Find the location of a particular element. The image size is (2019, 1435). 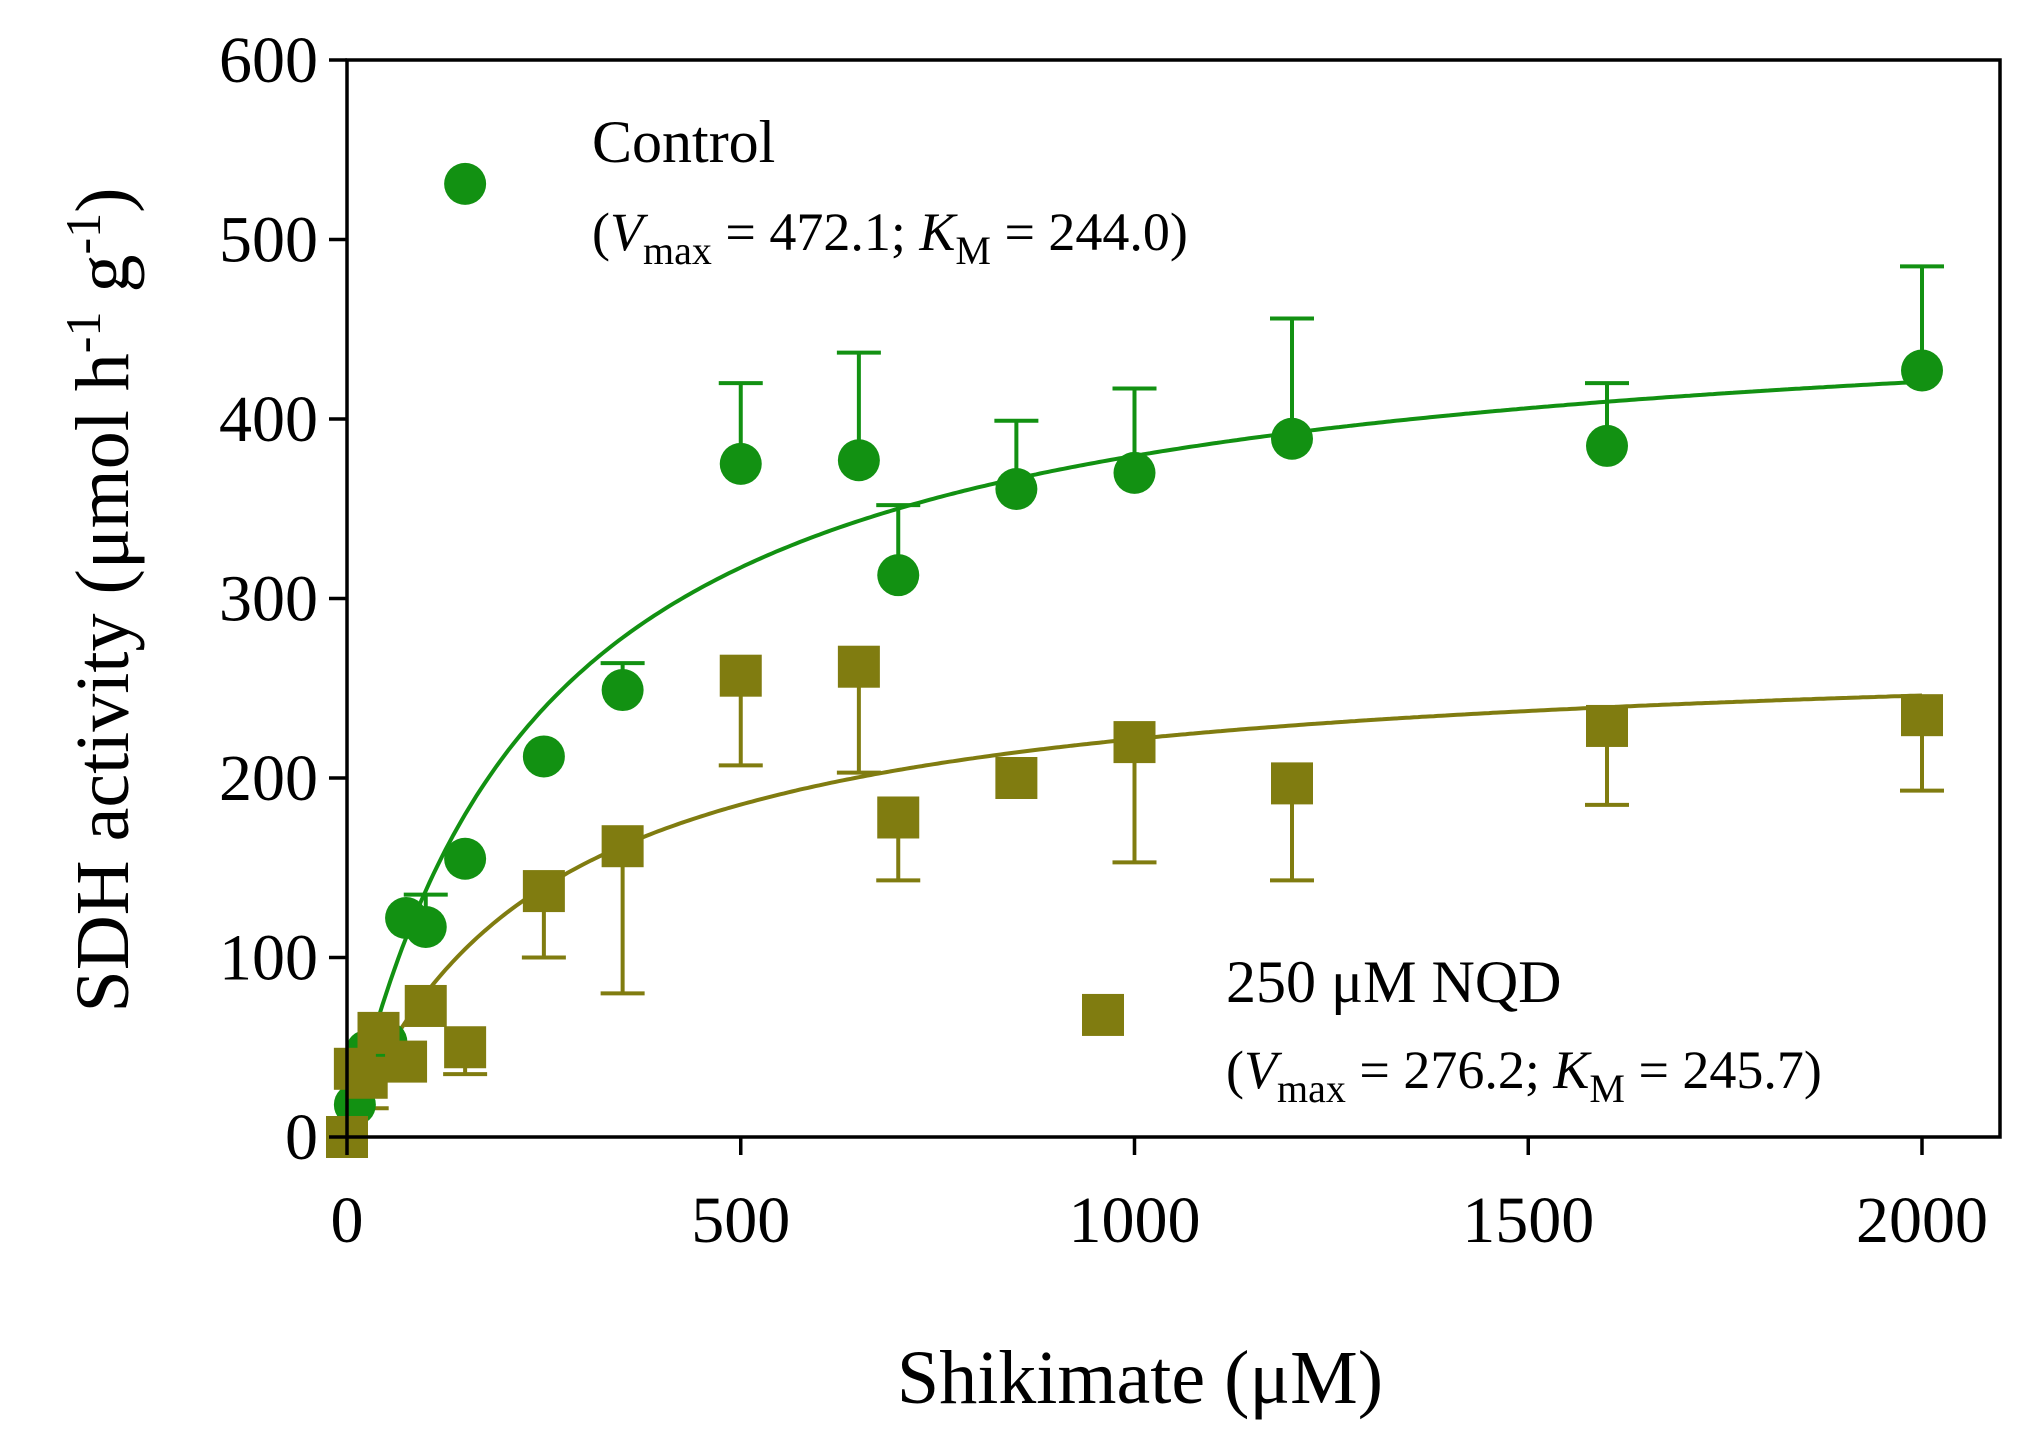

legend-control: Control (Vmax = 472.1; KM = 244.0) is located at coordinates (890, 191).